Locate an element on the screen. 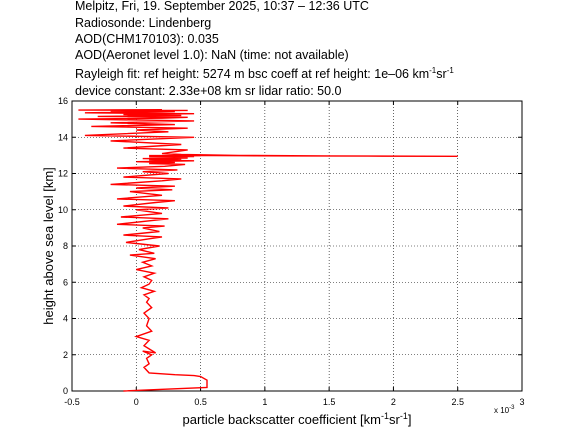 The height and width of the screenshot is (432, 576). header-radiosonde: Radiosonde: Lindenberg is located at coordinates (143, 23).